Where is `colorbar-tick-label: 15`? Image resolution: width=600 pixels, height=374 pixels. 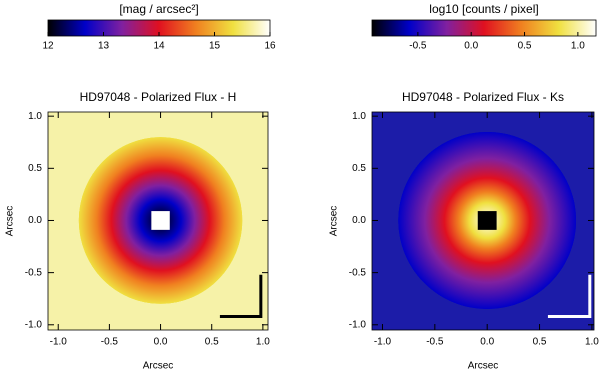 colorbar-tick-label: 15 is located at coordinates (215, 46).